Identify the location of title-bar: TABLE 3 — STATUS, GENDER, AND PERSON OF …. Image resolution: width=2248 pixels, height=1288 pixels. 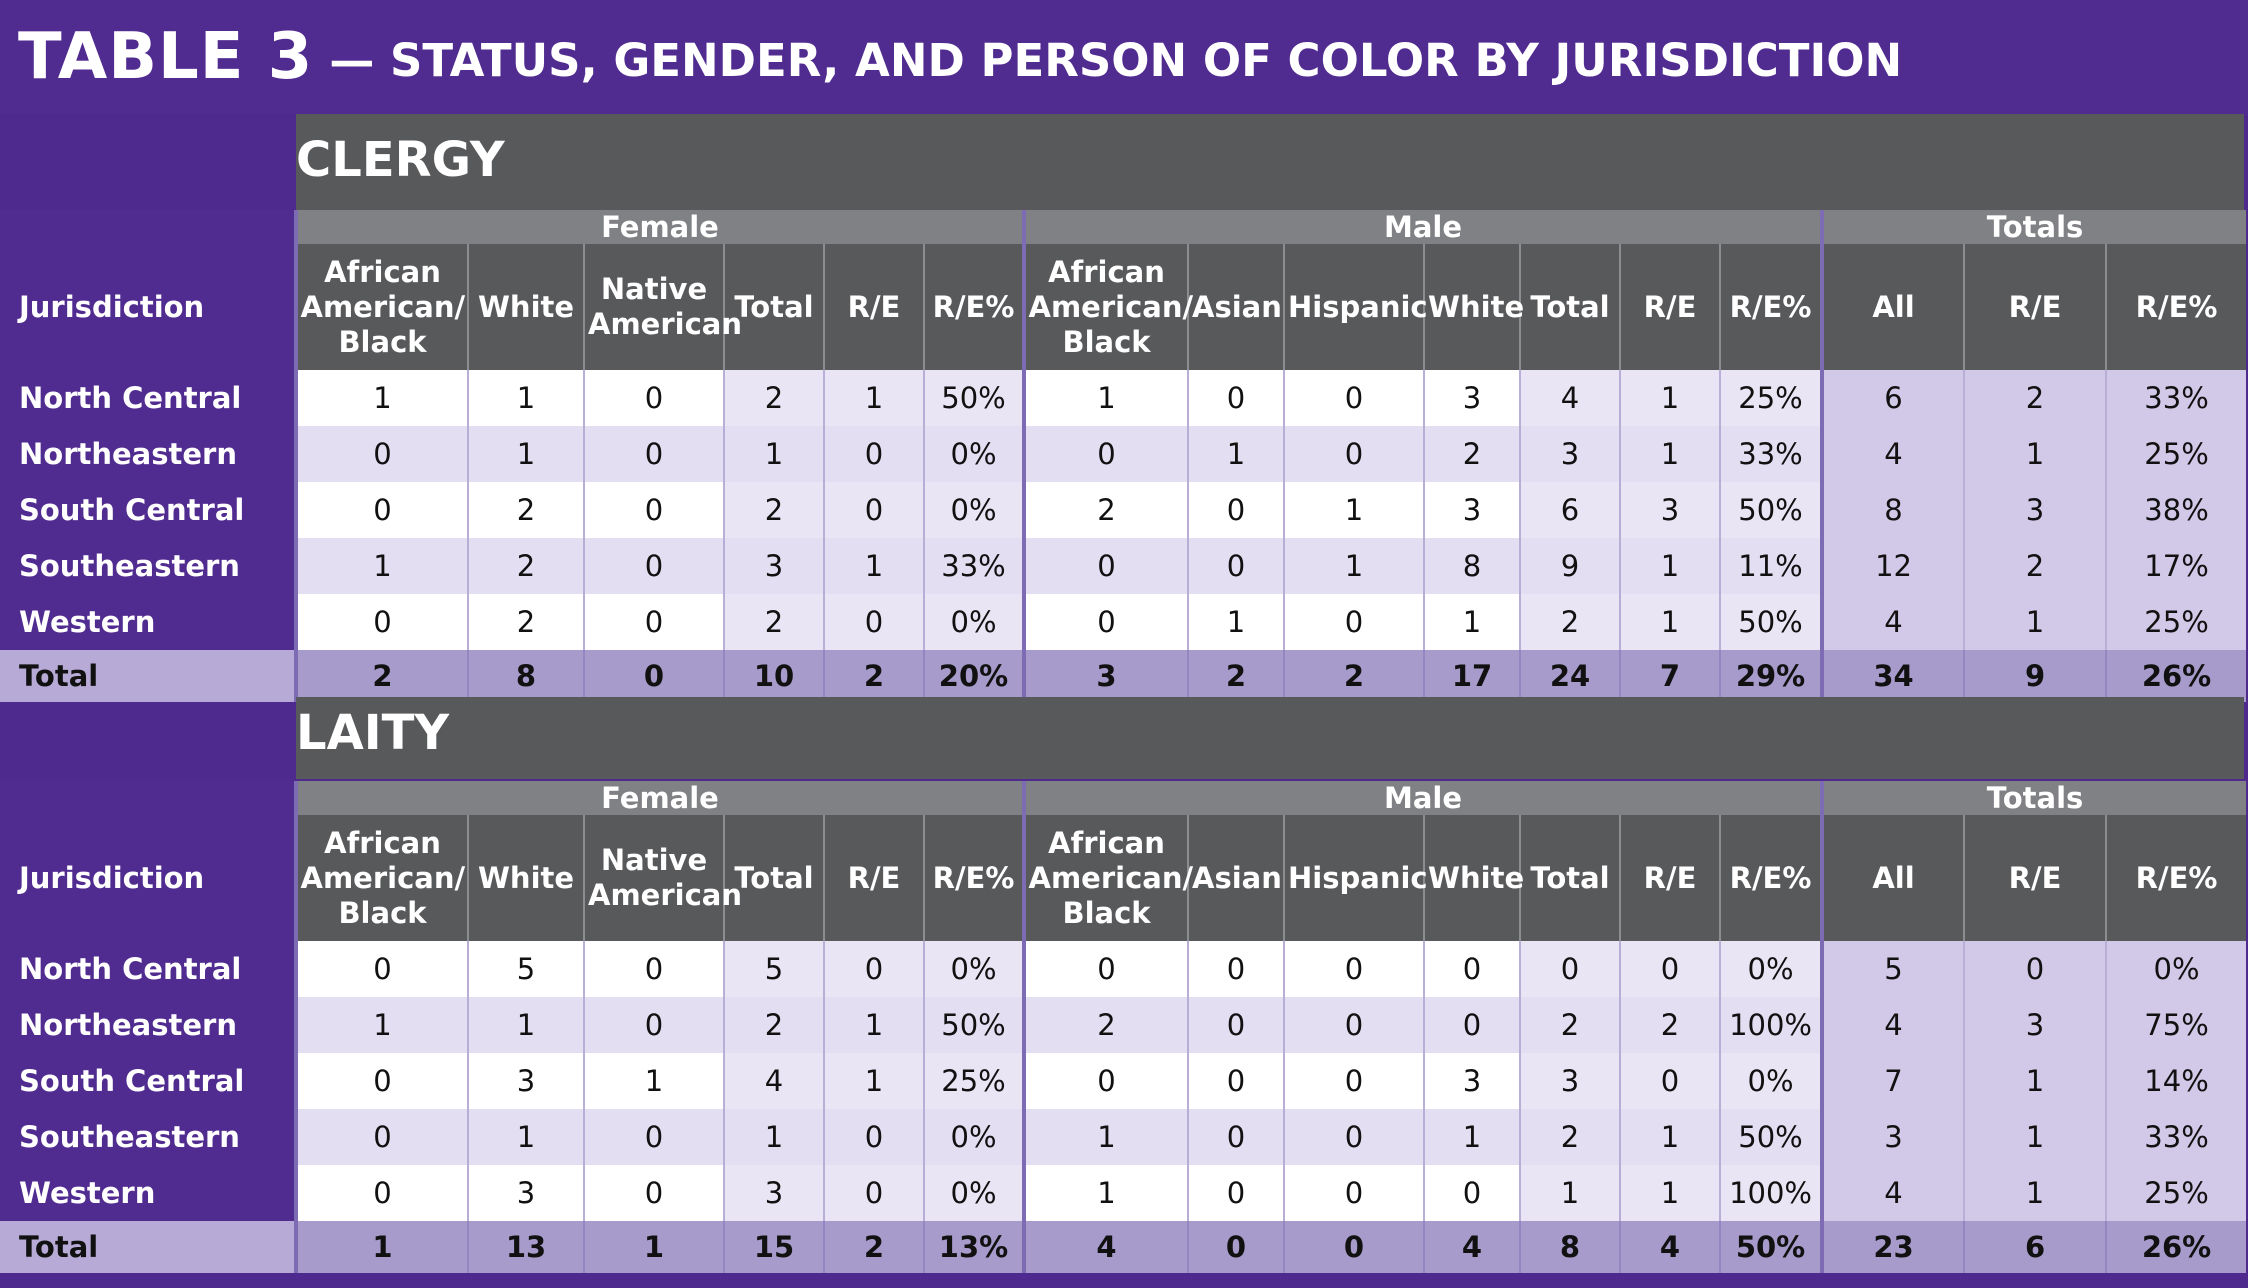
(1124, 57).